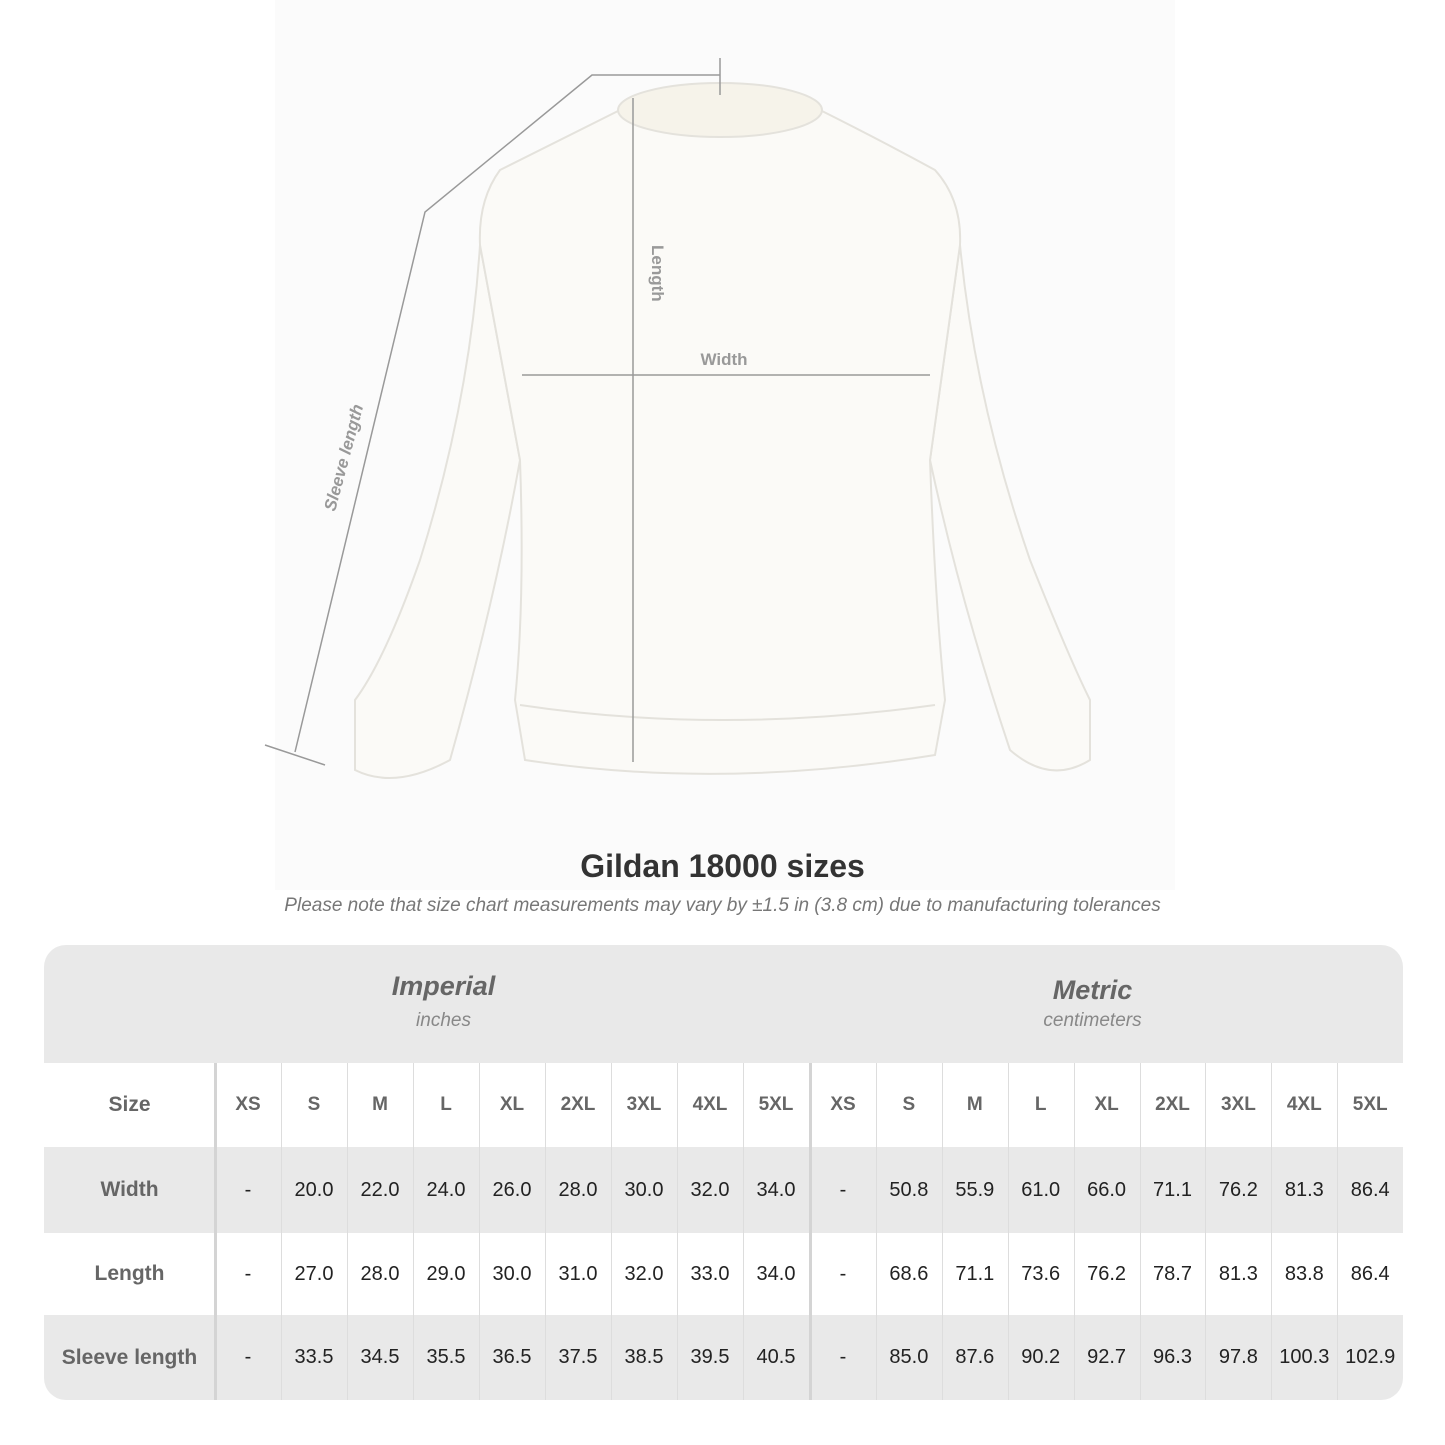 The height and width of the screenshot is (1445, 1445). Describe the element at coordinates (1092, 990) in the screenshot. I see `metric-title: Metric` at that location.